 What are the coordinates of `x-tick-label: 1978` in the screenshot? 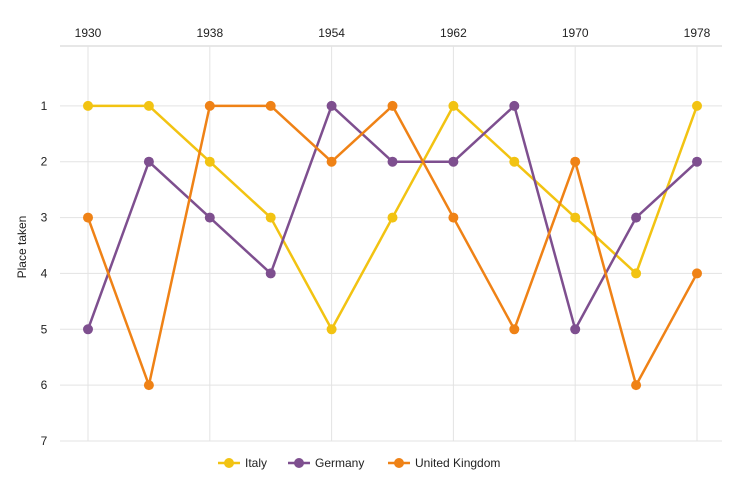 It's located at (697, 33).